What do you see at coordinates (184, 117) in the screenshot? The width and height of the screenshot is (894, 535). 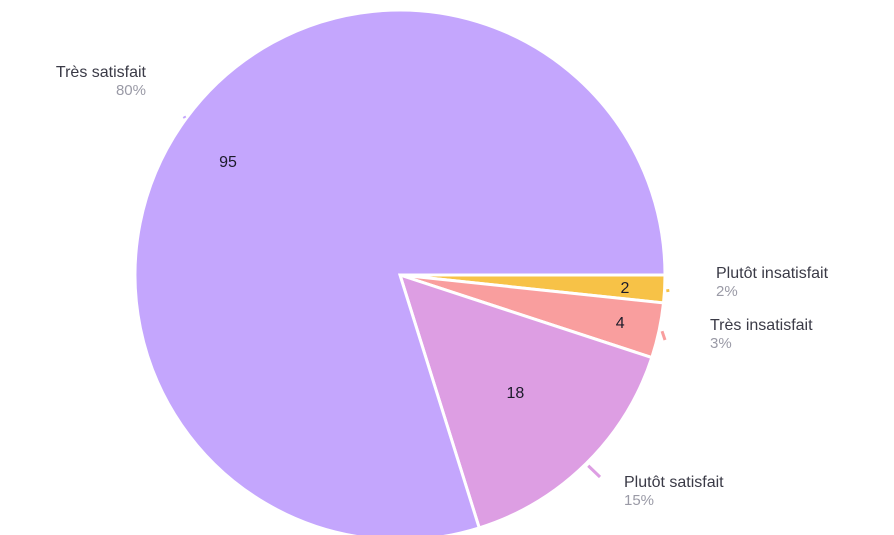 I see `leader-line-tres-satisfait` at bounding box center [184, 117].